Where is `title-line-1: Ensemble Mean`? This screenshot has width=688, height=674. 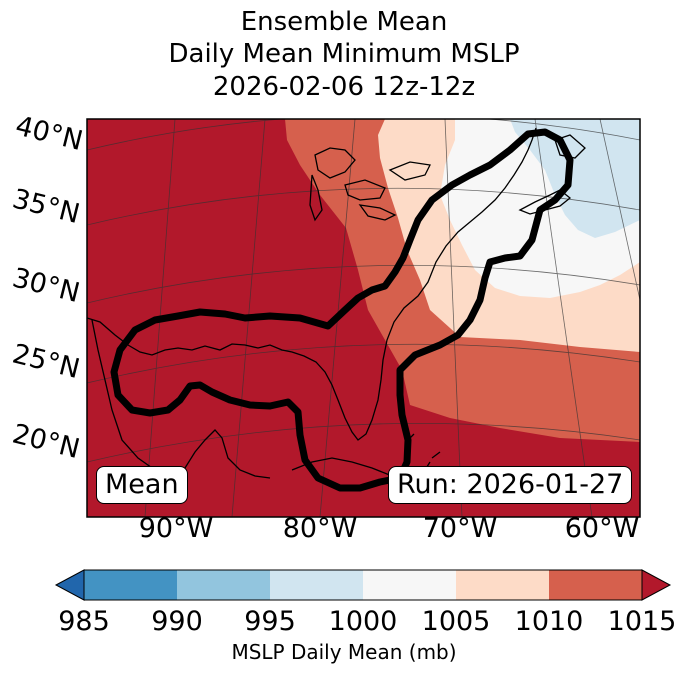 title-line-1: Ensemble Mean is located at coordinates (344, 22).